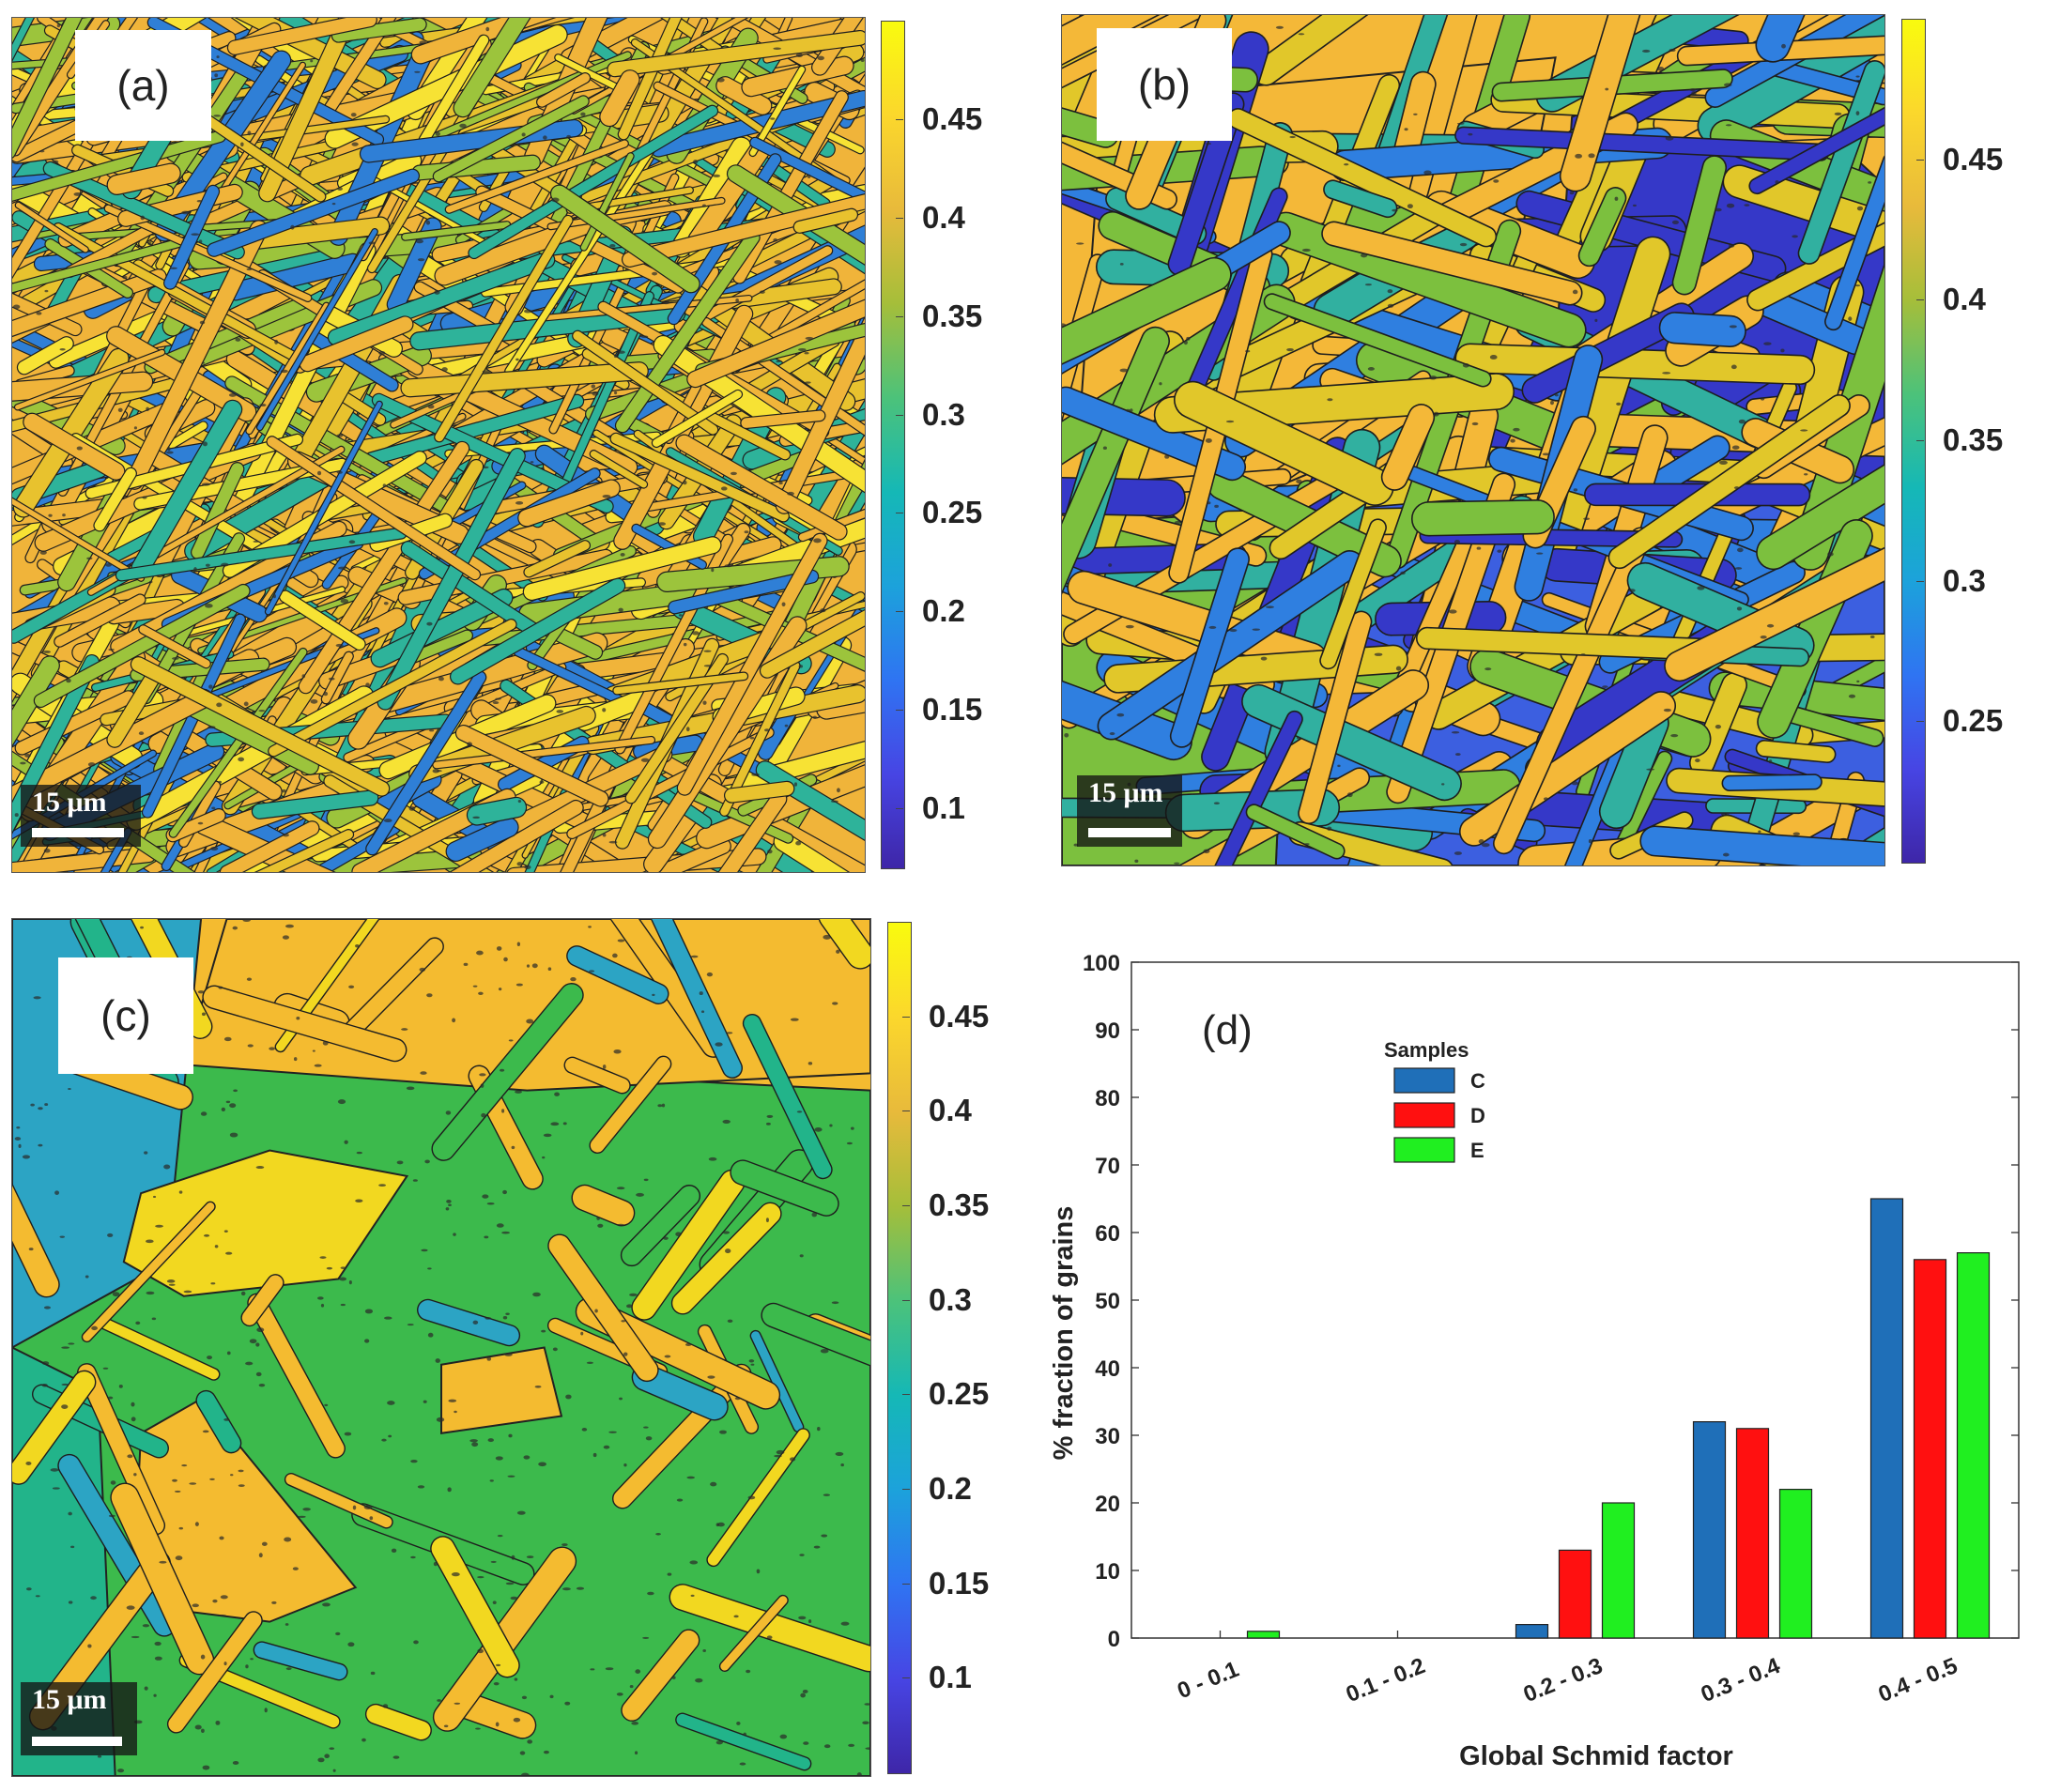 The image size is (2061, 1792). What do you see at coordinates (1477, 1081) in the screenshot?
I see `legend-label-C: C` at bounding box center [1477, 1081].